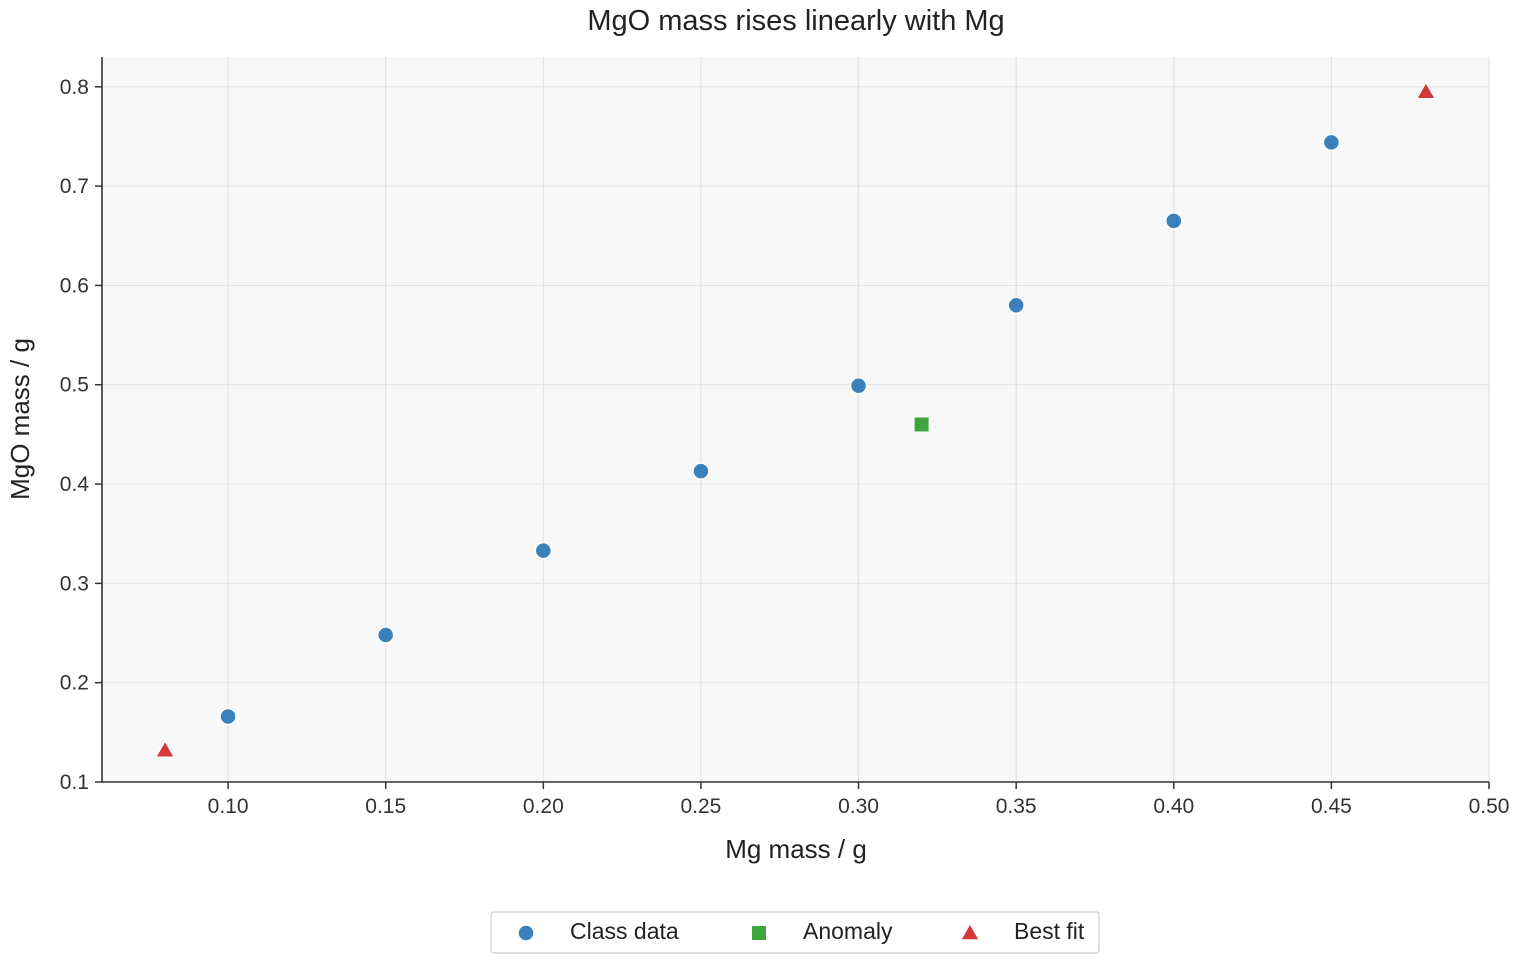  I want to click on y-tick-label: 0.2, so click(74, 683).